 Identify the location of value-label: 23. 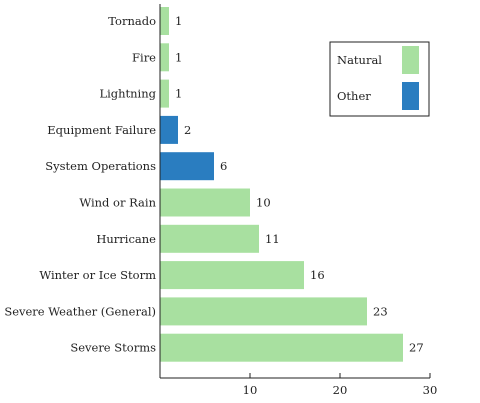
(380, 311).